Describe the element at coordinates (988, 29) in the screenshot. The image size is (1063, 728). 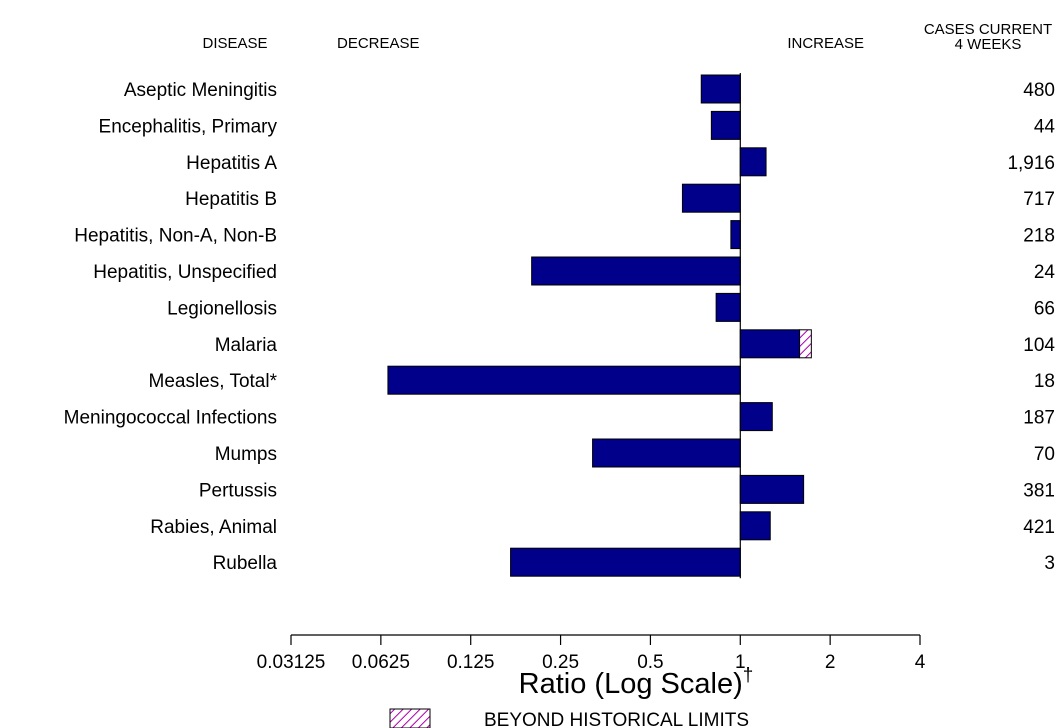
I see `header-cases-line1: CASES CURRENT` at that location.